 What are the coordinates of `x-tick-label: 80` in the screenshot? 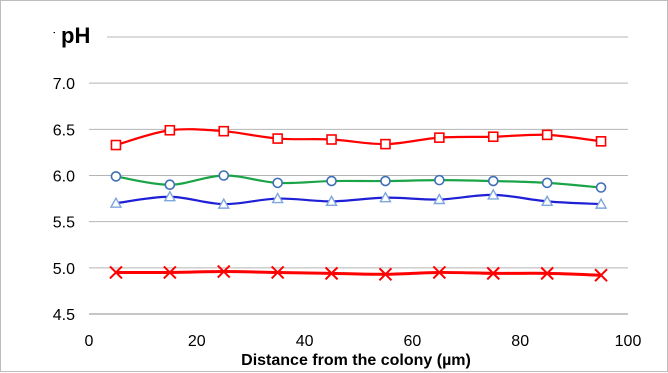 It's located at (520, 341).